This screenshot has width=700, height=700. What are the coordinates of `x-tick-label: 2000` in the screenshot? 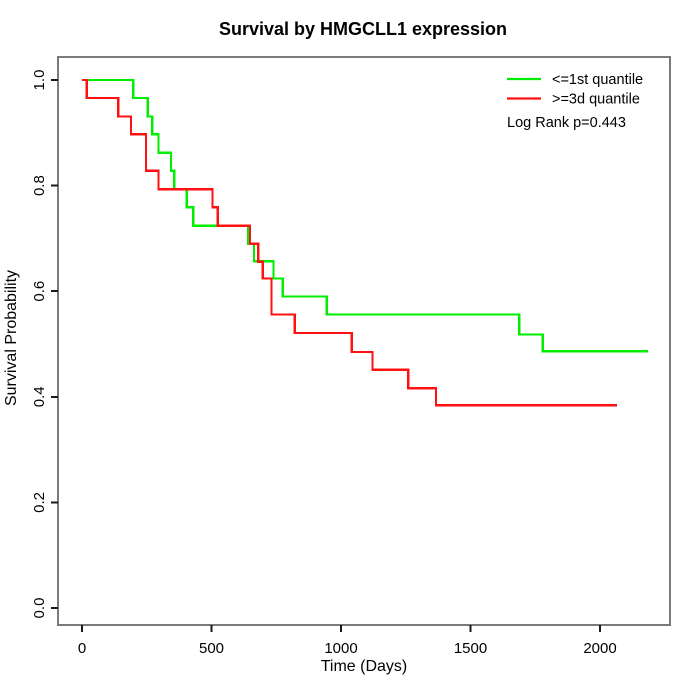 It's located at (599, 648).